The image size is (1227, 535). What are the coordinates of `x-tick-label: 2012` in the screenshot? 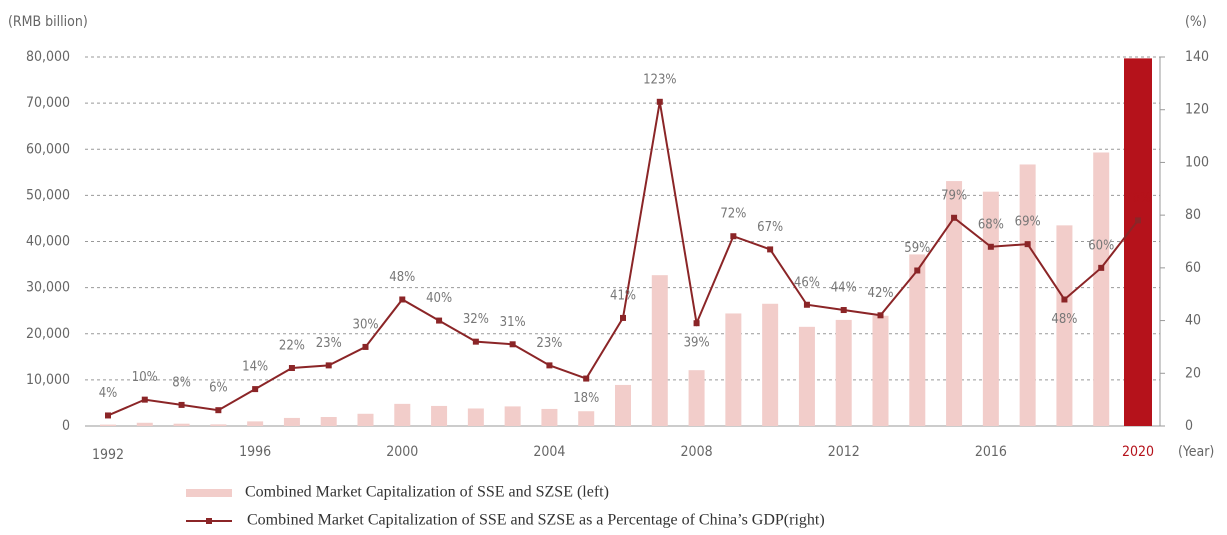 It's located at (844, 452).